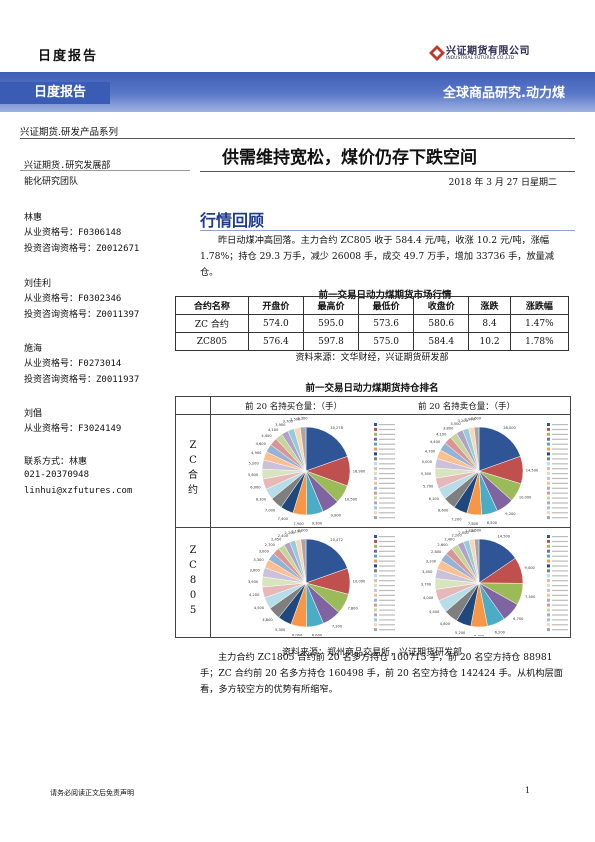 Image resolution: width=595 pixels, height=842 pixels. I want to click on analyst-name: 刘佳利, so click(38, 284).